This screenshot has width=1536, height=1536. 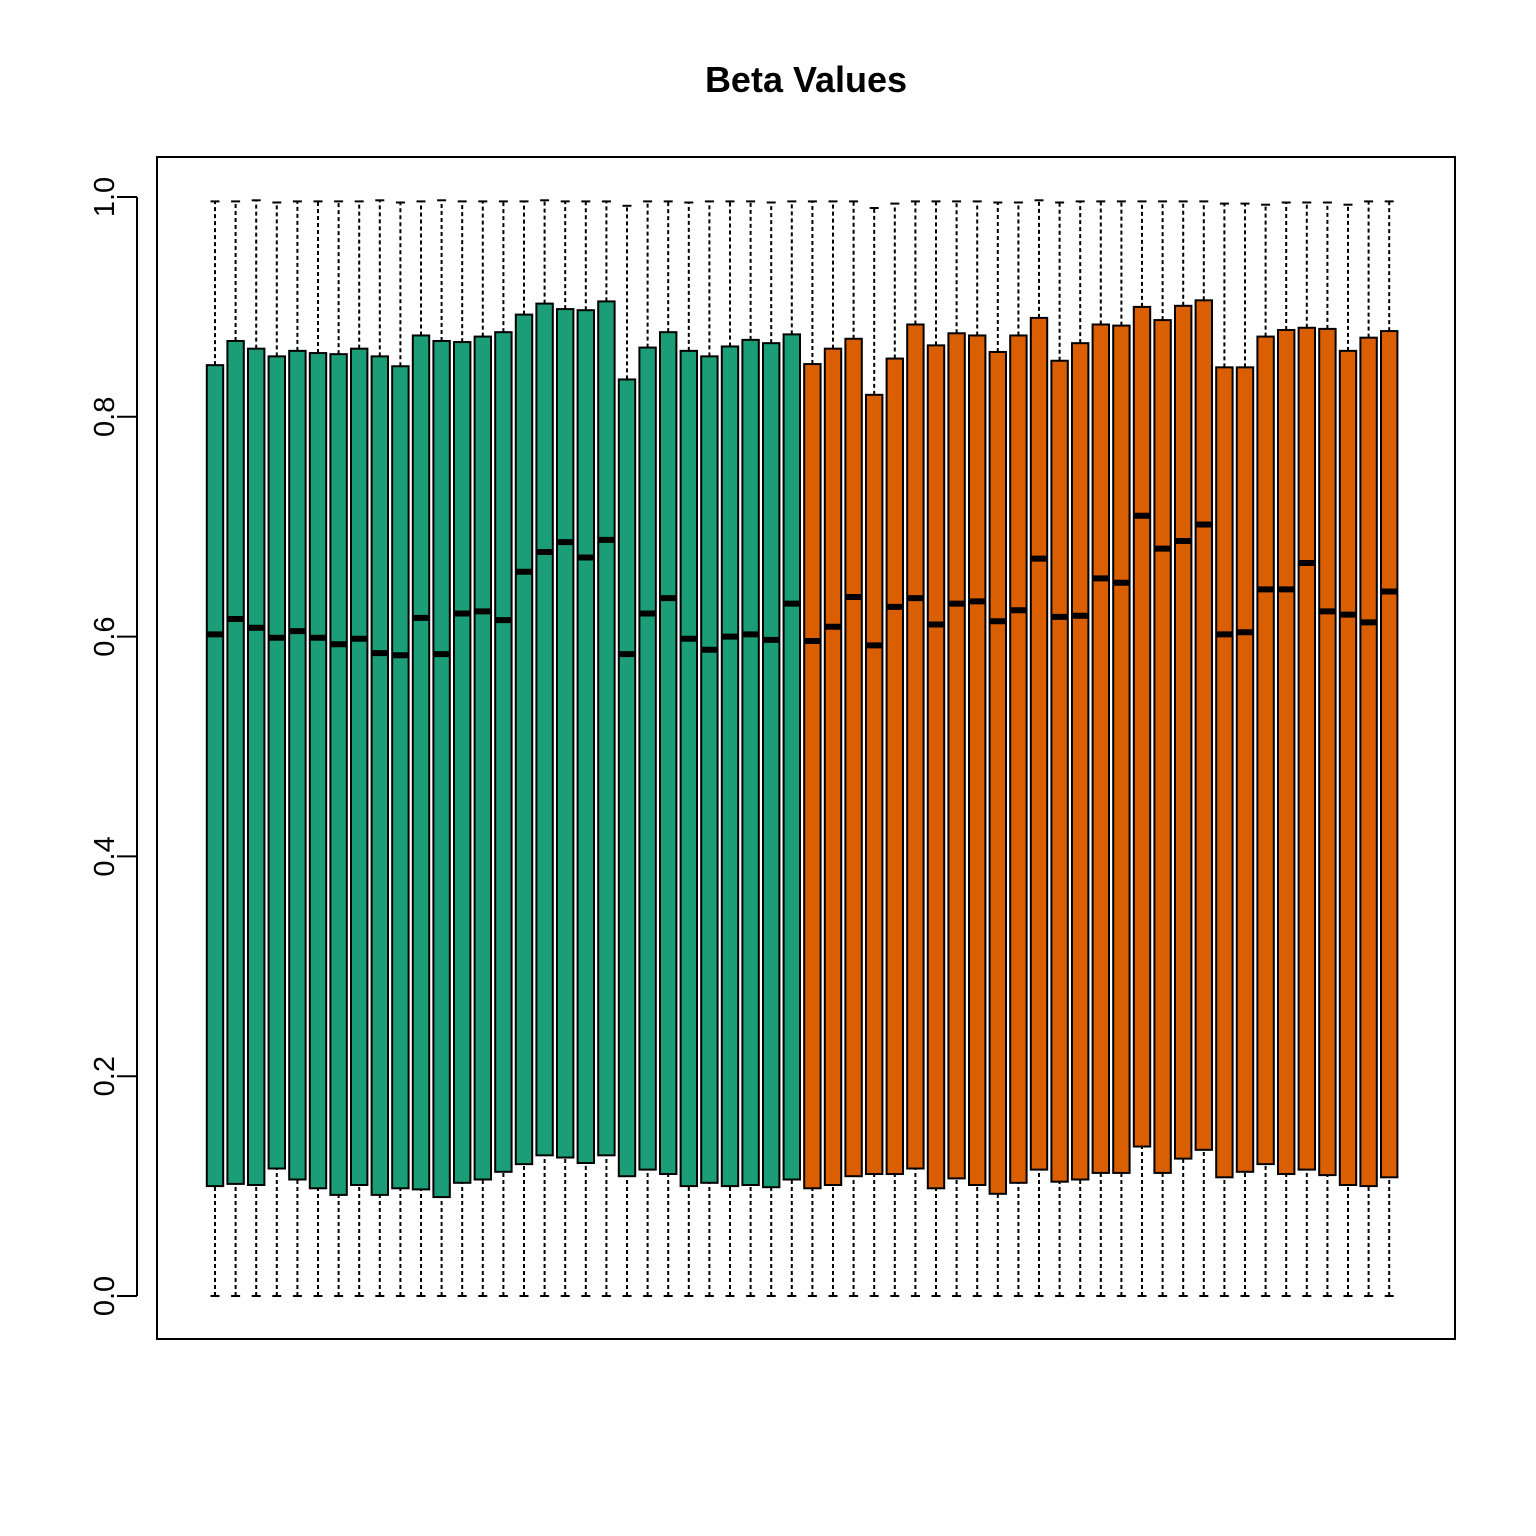 I want to click on y-tick-label: 1.0, so click(x=105, y=197).